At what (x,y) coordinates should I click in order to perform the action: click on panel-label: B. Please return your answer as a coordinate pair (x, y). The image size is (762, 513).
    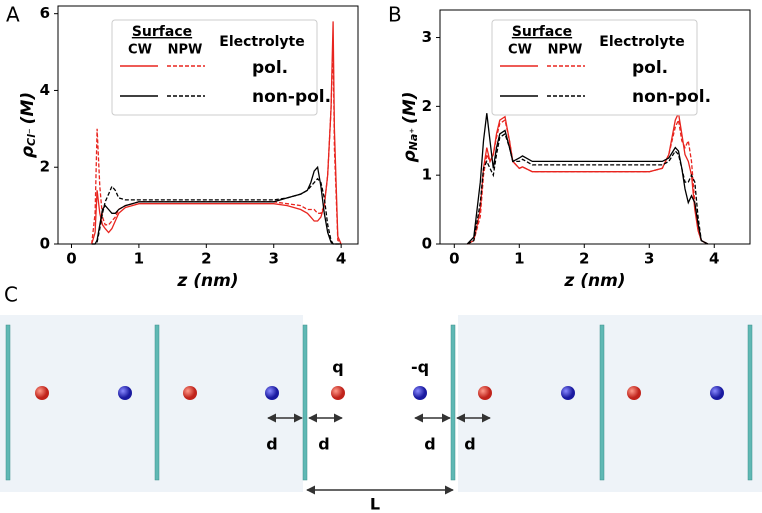
    Looking at the image, I should click on (395, 15).